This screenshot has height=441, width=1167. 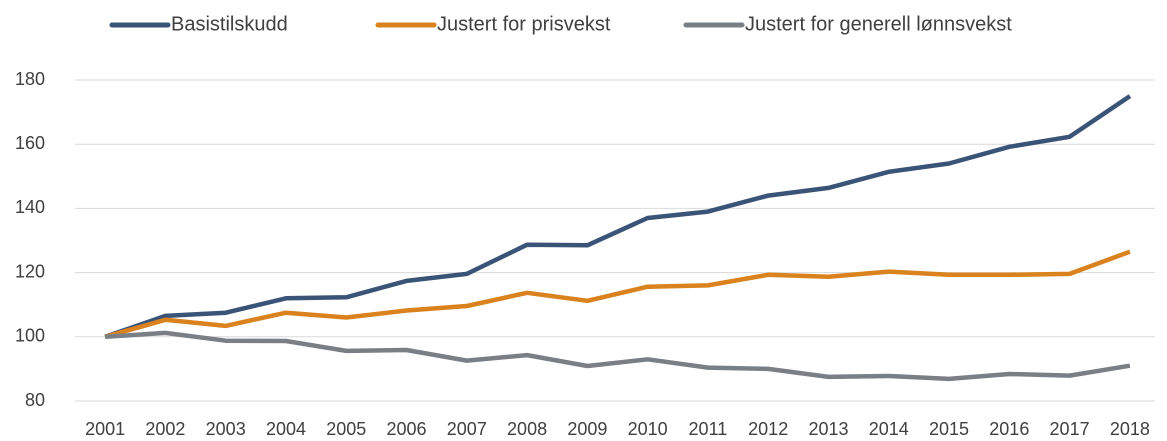 What do you see at coordinates (35, 400) in the screenshot?
I see `y-tick-label: 80` at bounding box center [35, 400].